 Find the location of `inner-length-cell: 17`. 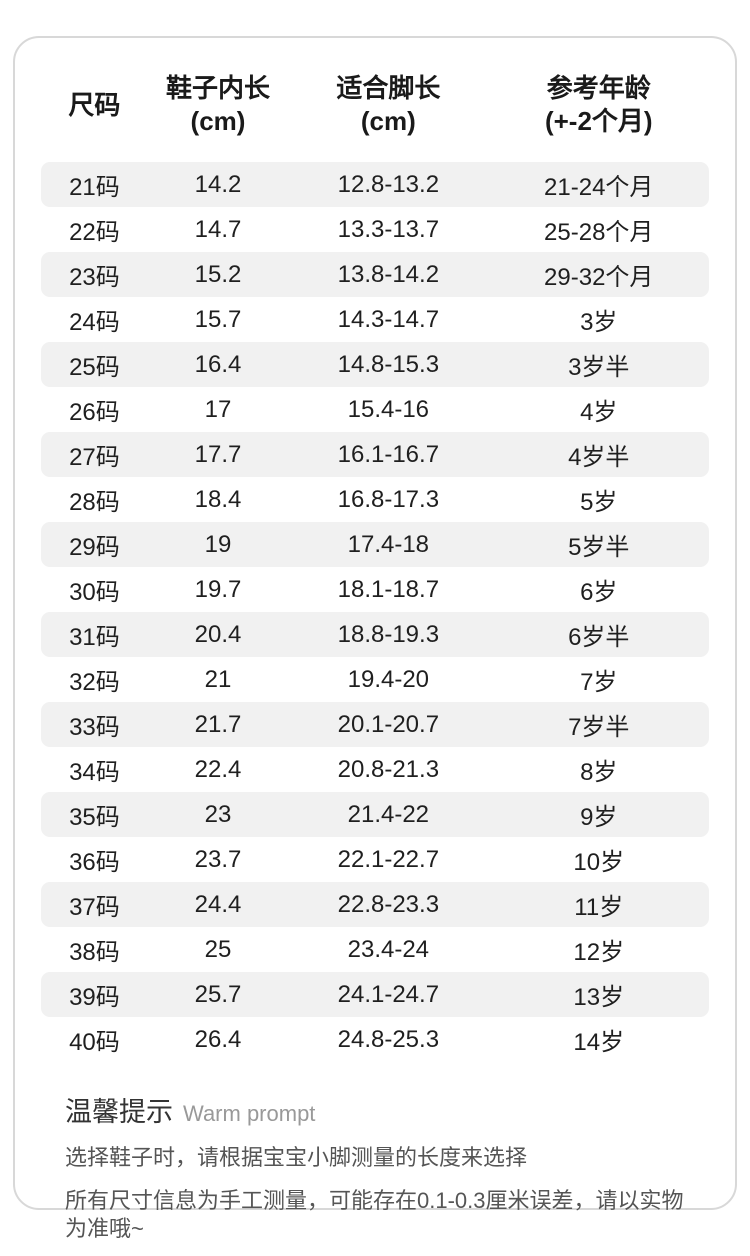

inner-length-cell: 17 is located at coordinates (218, 409).